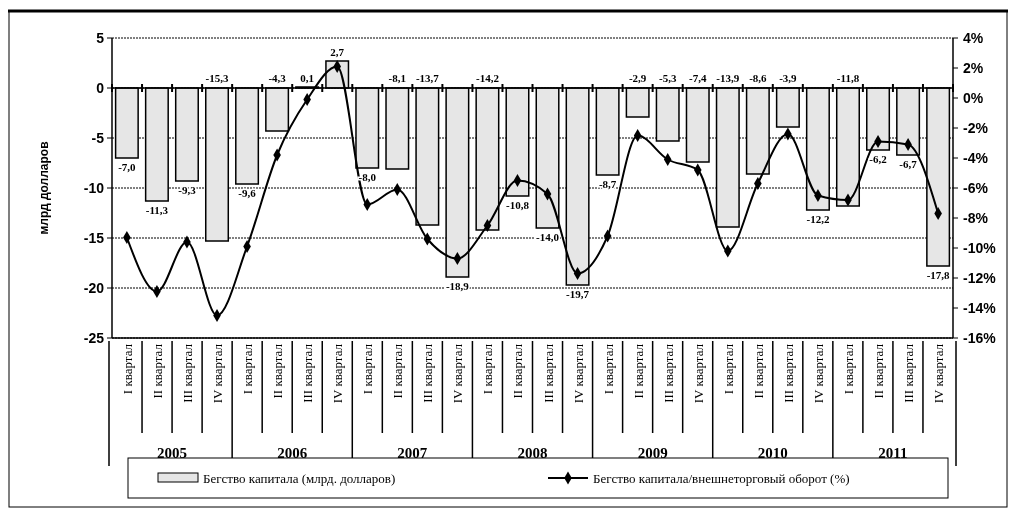  Describe the element at coordinates (157, 210) in the screenshot. I see `data-label: -11,3` at that location.